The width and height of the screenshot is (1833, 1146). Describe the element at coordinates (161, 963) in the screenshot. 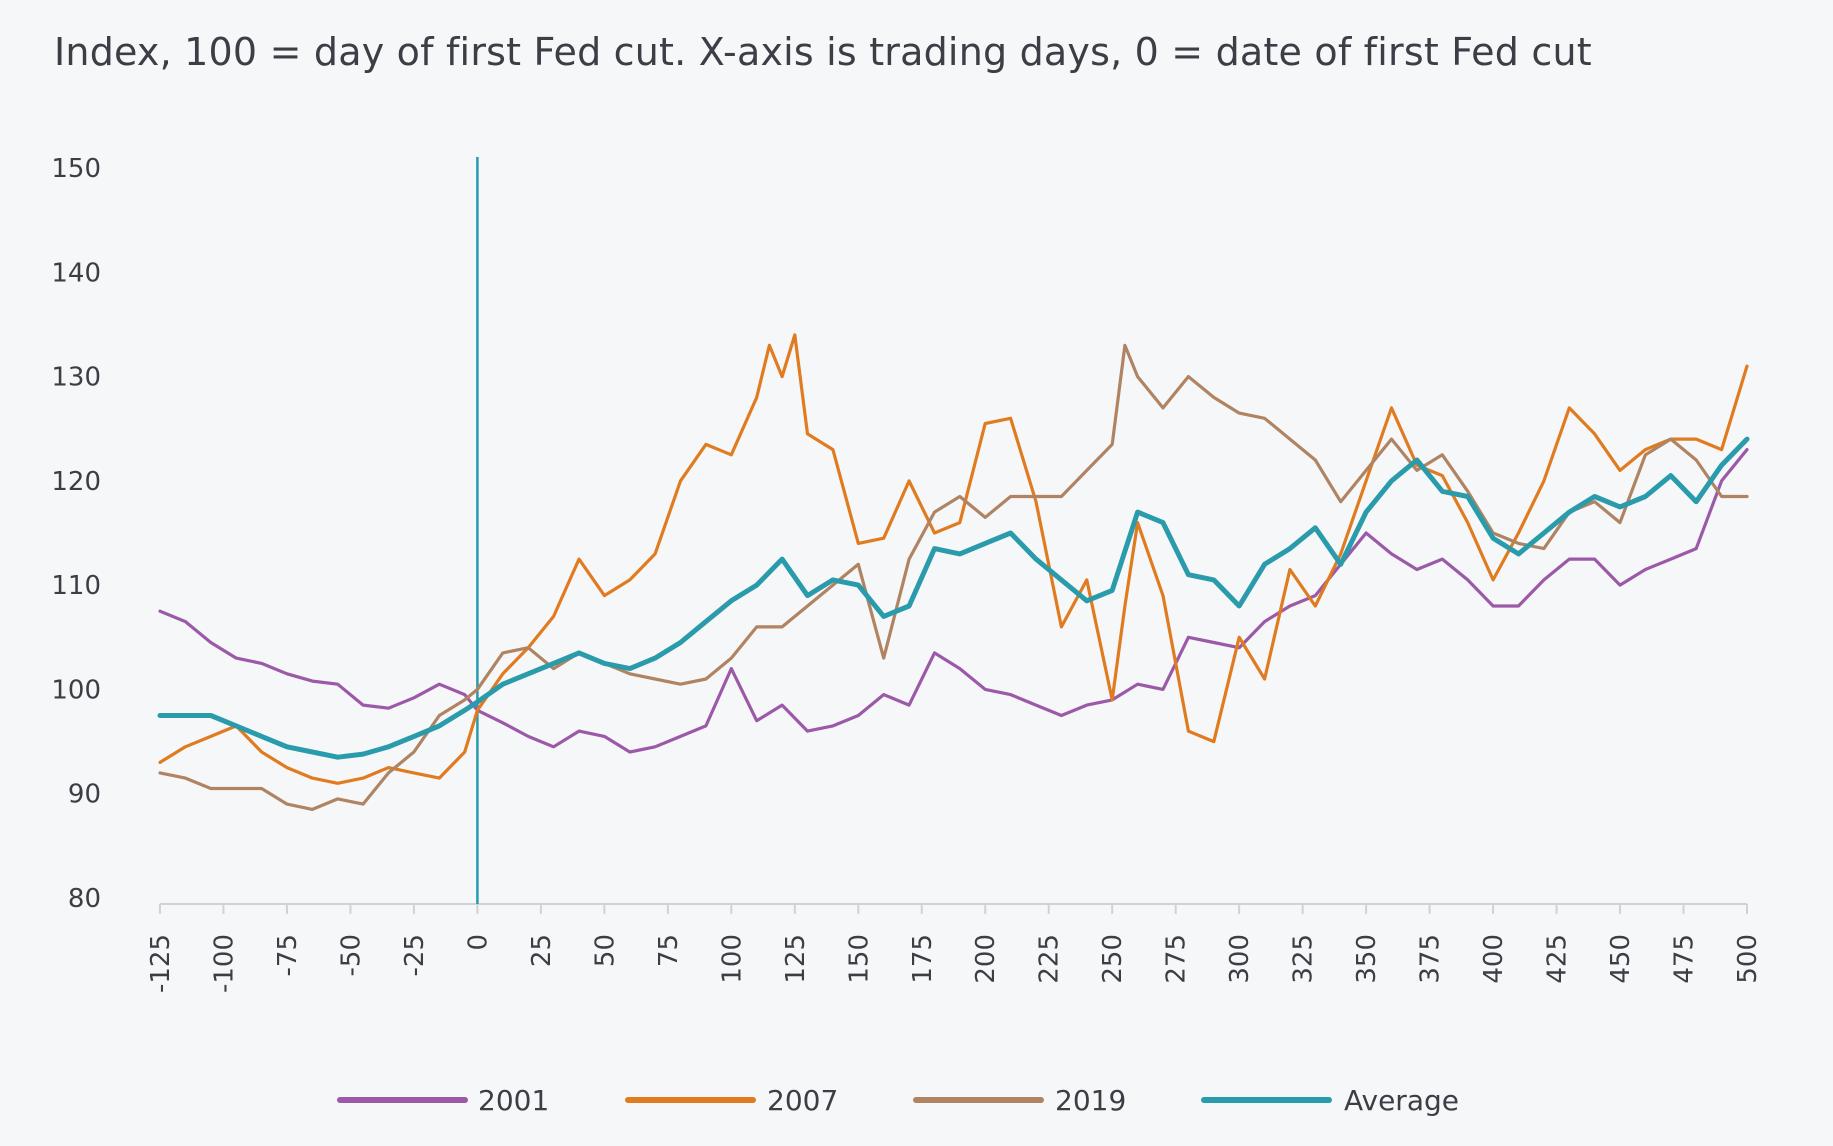

I see `x-tick-label: -125` at that location.